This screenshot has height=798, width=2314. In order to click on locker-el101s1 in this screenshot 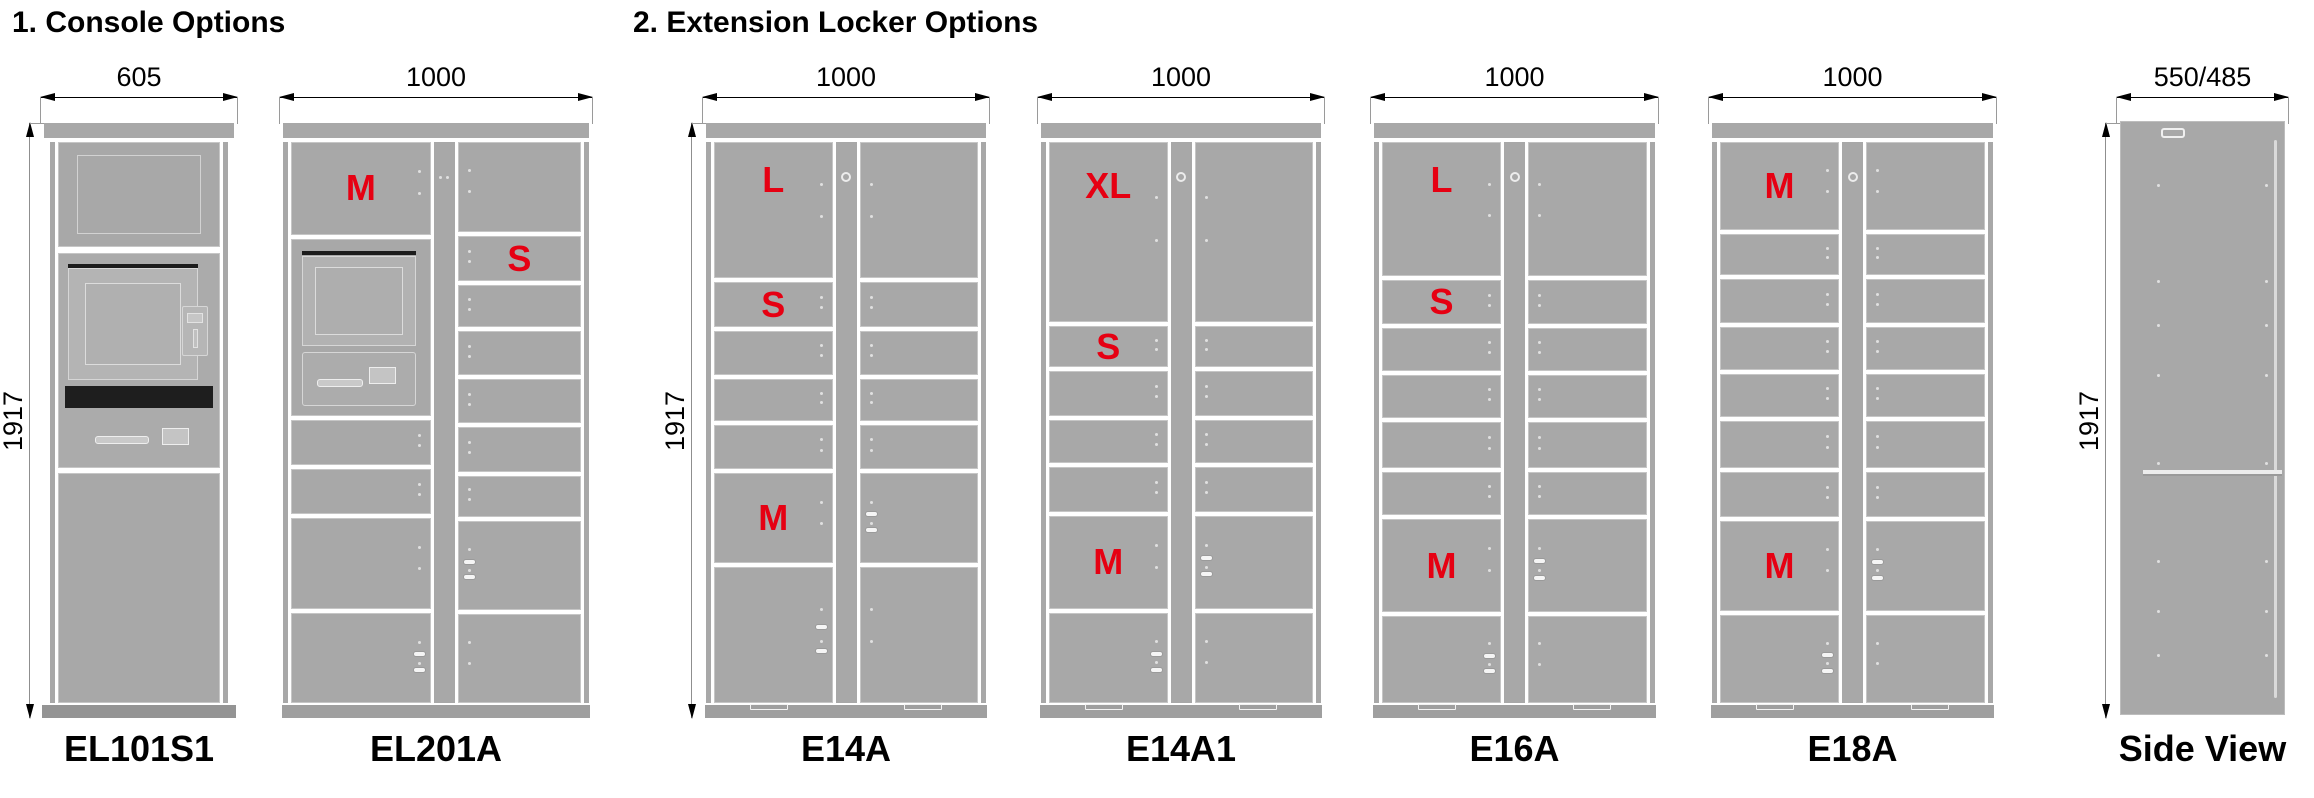, I will do `click(139, 420)`.